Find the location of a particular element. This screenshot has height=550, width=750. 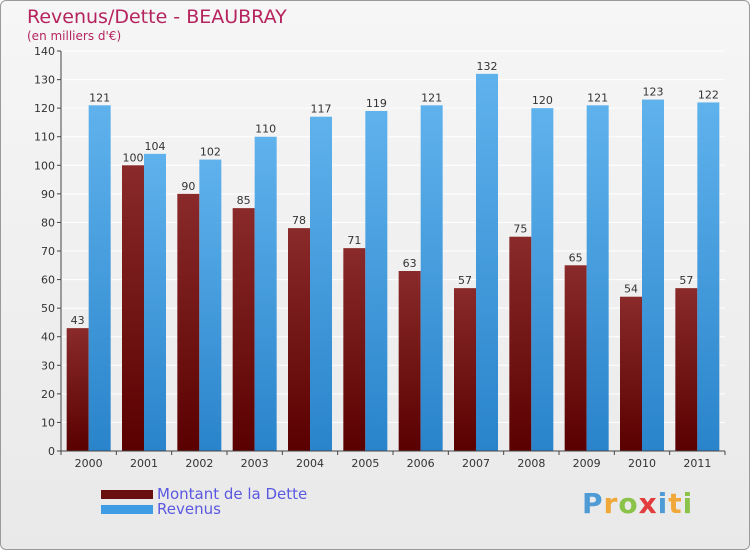

y-tick-label: 140 is located at coordinates (44, 51).